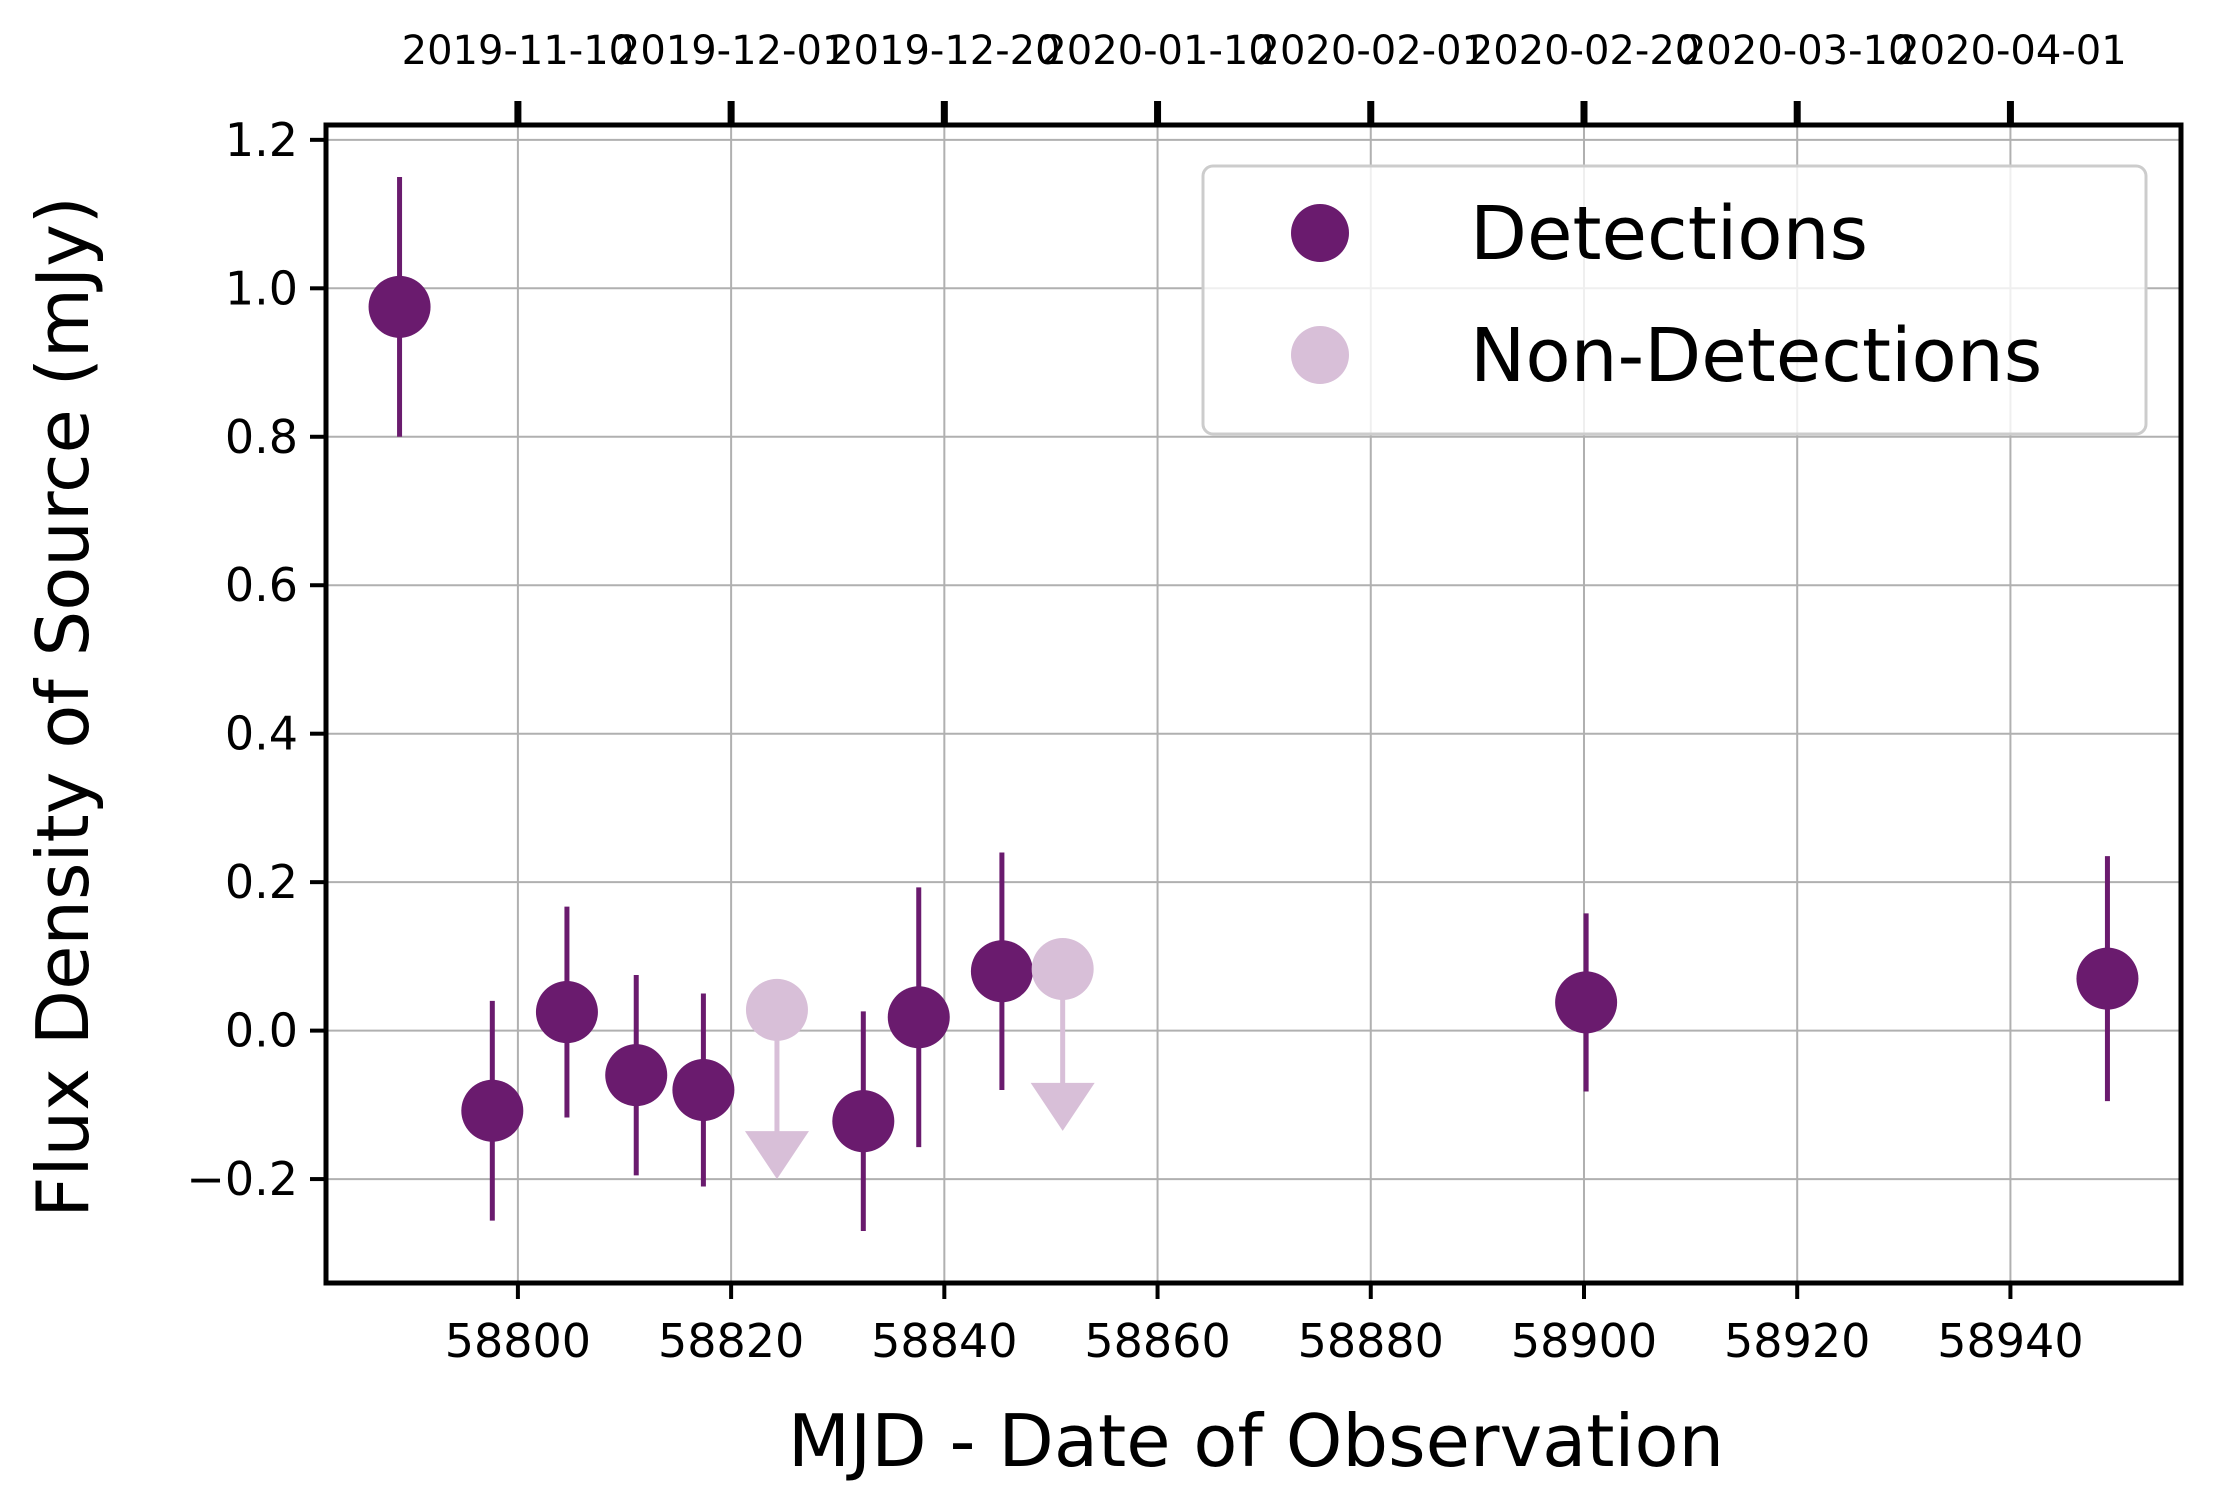 The height and width of the screenshot is (1512, 2215). What do you see at coordinates (242, 1179) in the screenshot?
I see `y-tick-label: −0.2` at bounding box center [242, 1179].